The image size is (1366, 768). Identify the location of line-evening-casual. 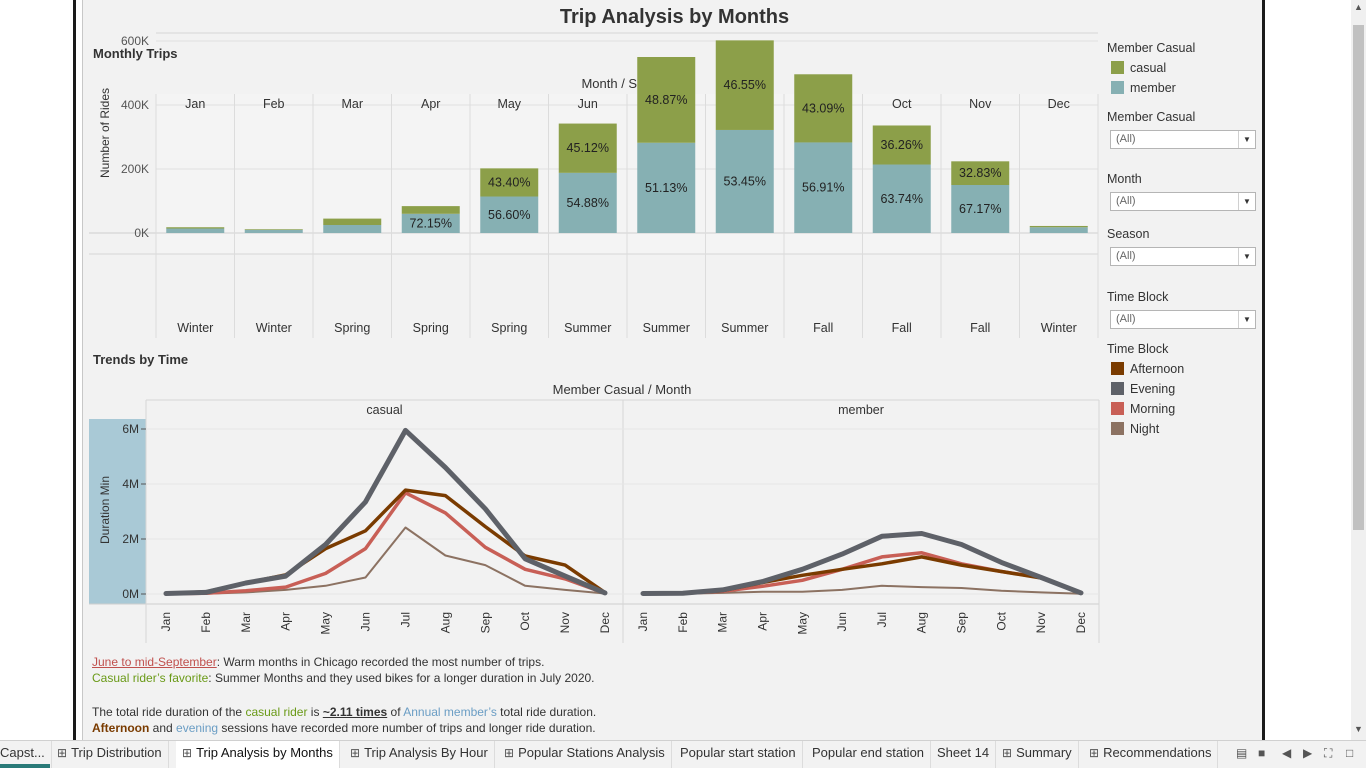
(385, 511).